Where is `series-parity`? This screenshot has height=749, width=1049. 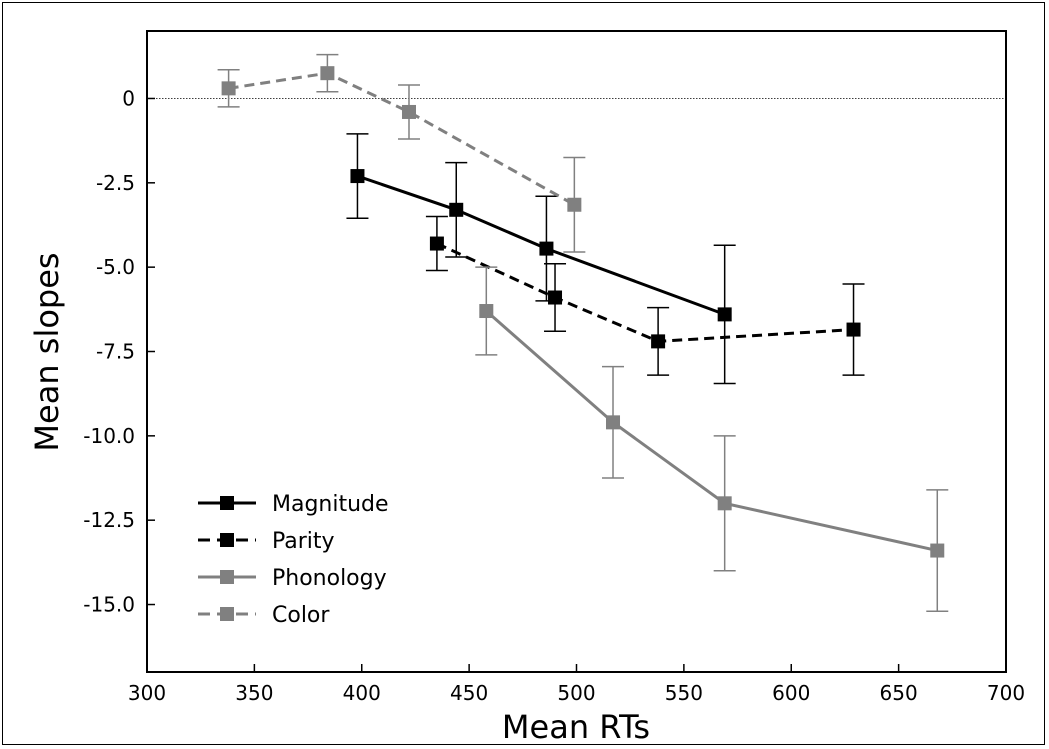 series-parity is located at coordinates (645, 295).